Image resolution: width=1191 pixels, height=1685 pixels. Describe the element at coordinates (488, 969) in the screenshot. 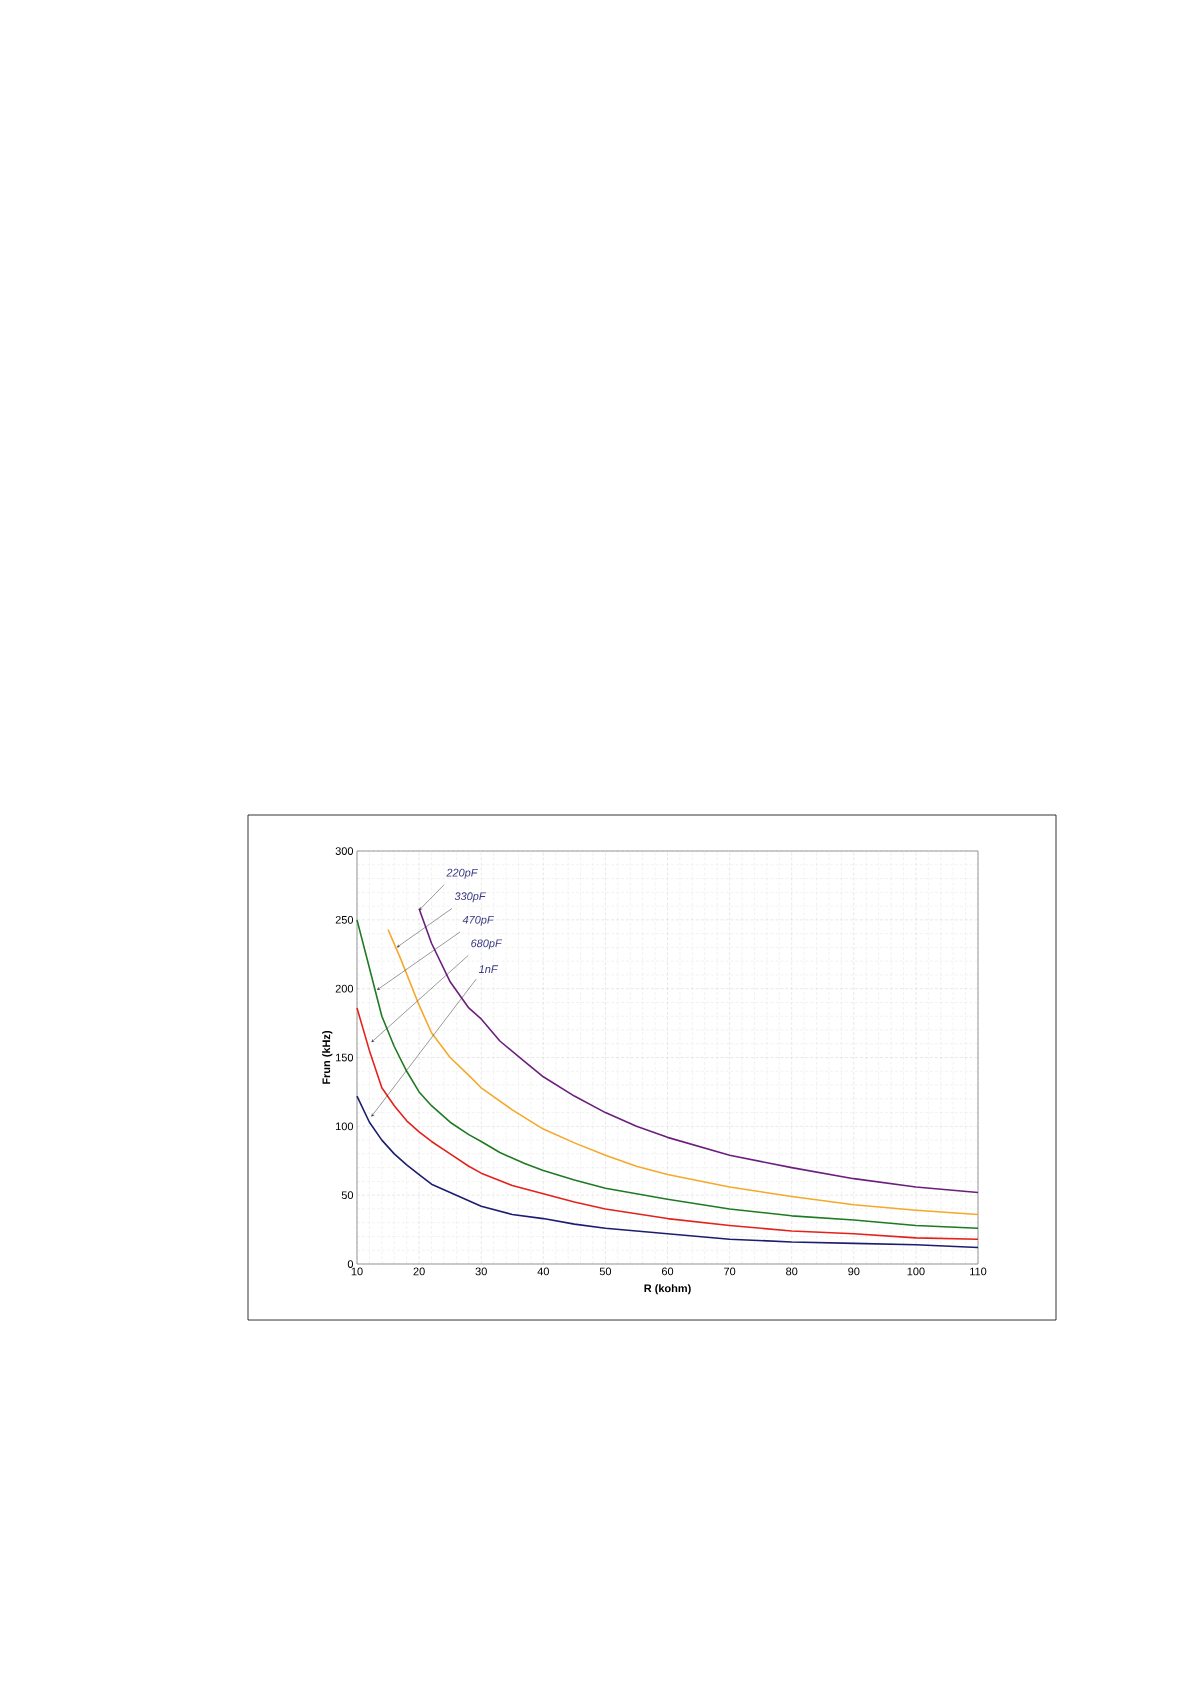

I see `annotation: 1nF` at that location.